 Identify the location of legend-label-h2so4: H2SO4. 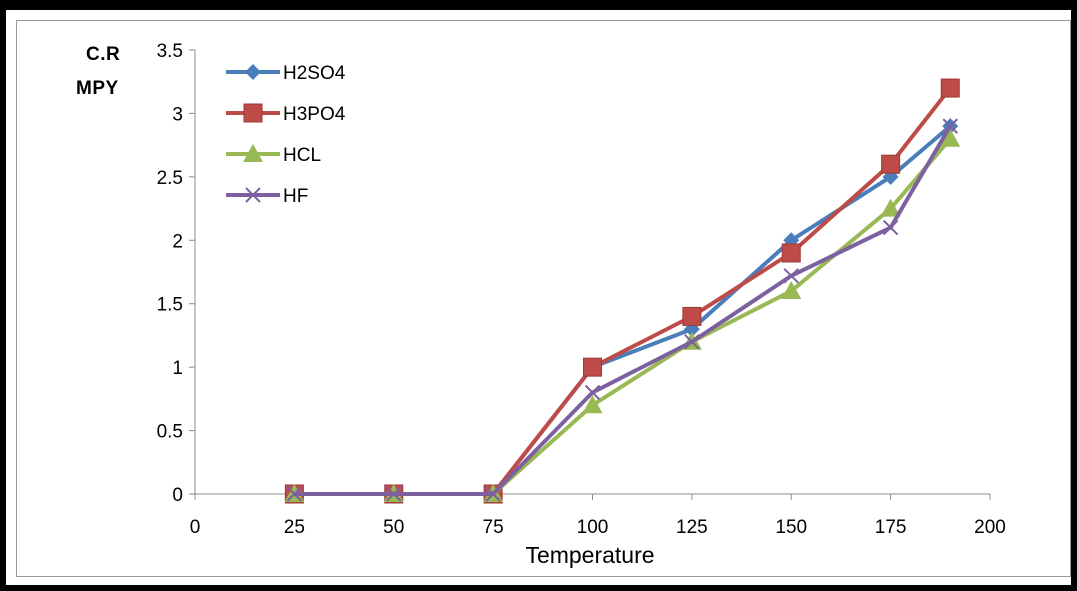
(314, 73).